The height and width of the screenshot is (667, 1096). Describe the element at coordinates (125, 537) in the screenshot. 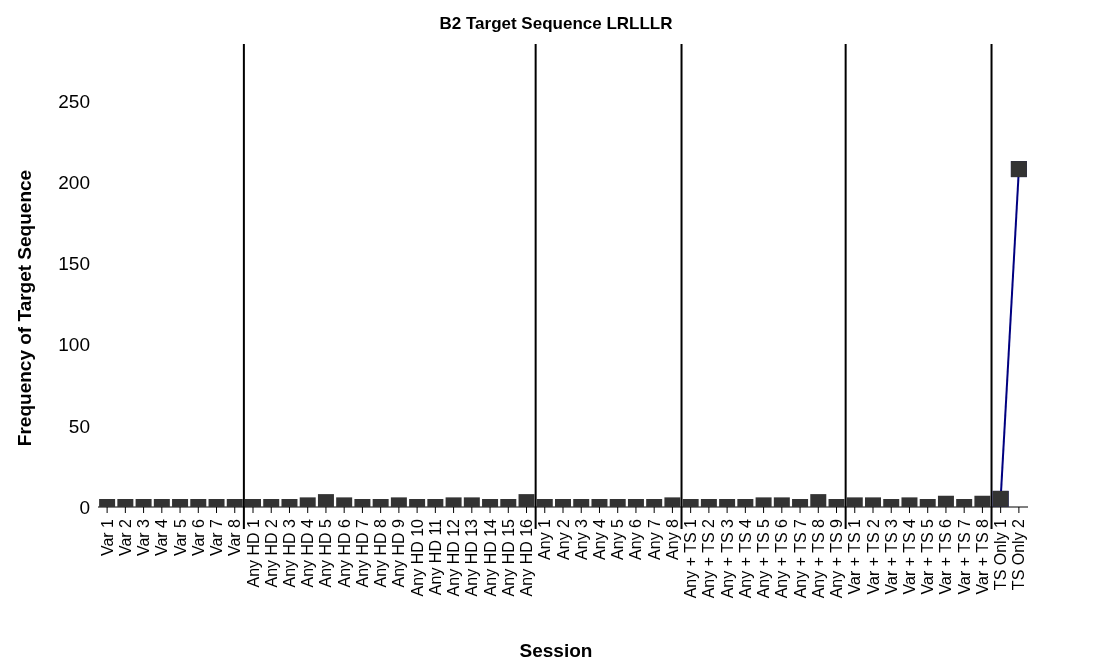

I see `x-tick-label: Var 2` at that location.